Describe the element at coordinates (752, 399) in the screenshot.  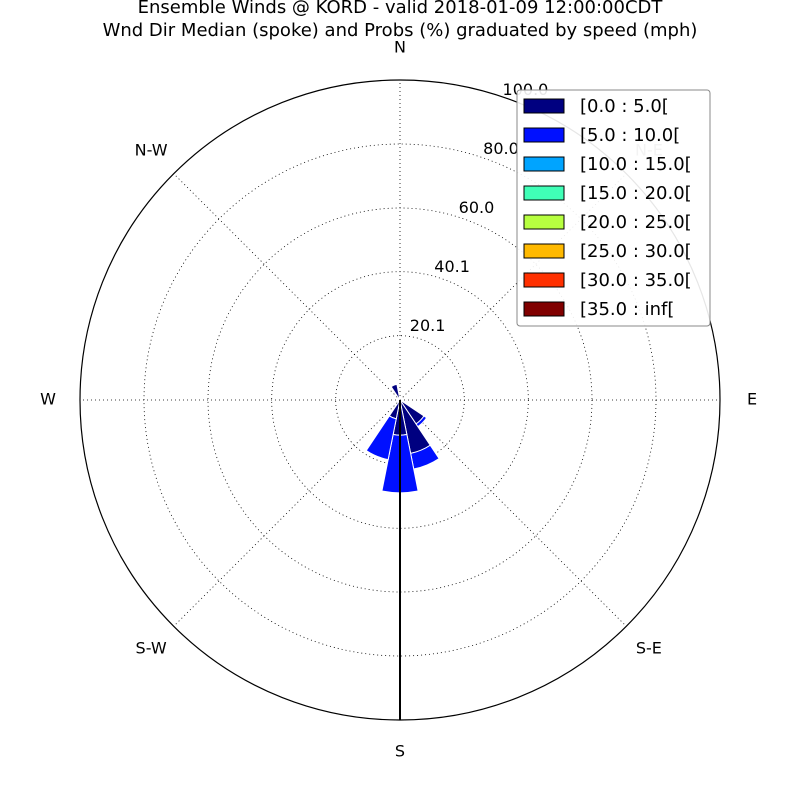
I see `direction-label: E` at that location.